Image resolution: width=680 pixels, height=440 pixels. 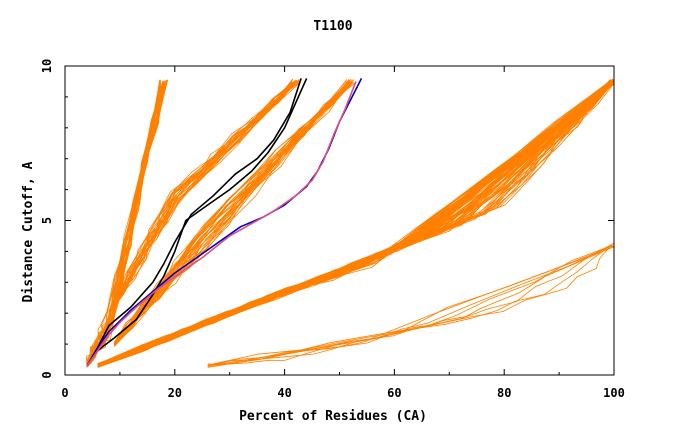 I want to click on x-tick-label: 40, so click(x=284, y=393).